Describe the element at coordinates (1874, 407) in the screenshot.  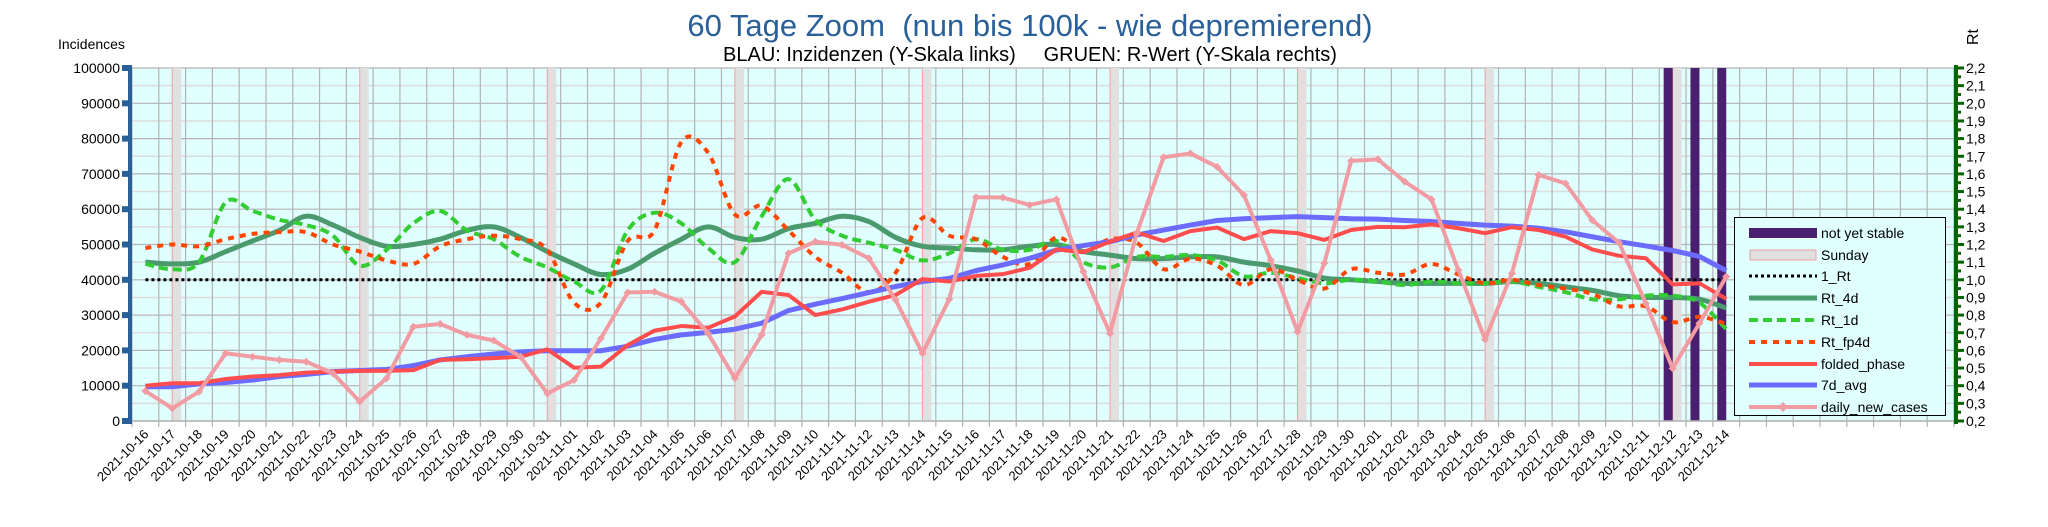
I see `legend-label: daily_new_cases` at that location.